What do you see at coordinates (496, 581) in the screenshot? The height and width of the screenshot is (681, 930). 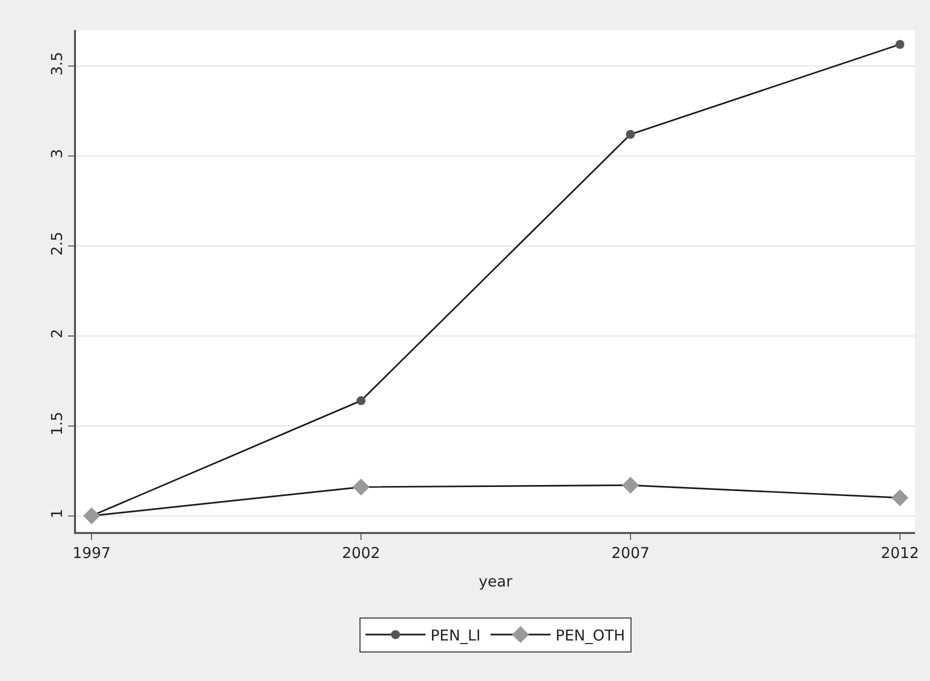 I see `x-axis-title: year` at bounding box center [496, 581].